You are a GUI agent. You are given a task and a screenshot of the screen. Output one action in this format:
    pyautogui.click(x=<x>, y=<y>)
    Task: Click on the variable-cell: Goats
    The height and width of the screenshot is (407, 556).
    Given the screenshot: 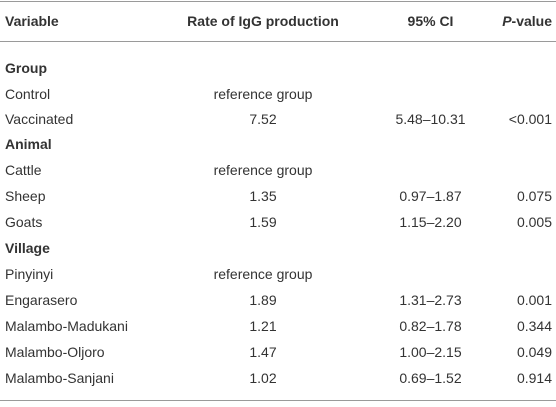 What is the action you would take?
    pyautogui.click(x=24, y=222)
    